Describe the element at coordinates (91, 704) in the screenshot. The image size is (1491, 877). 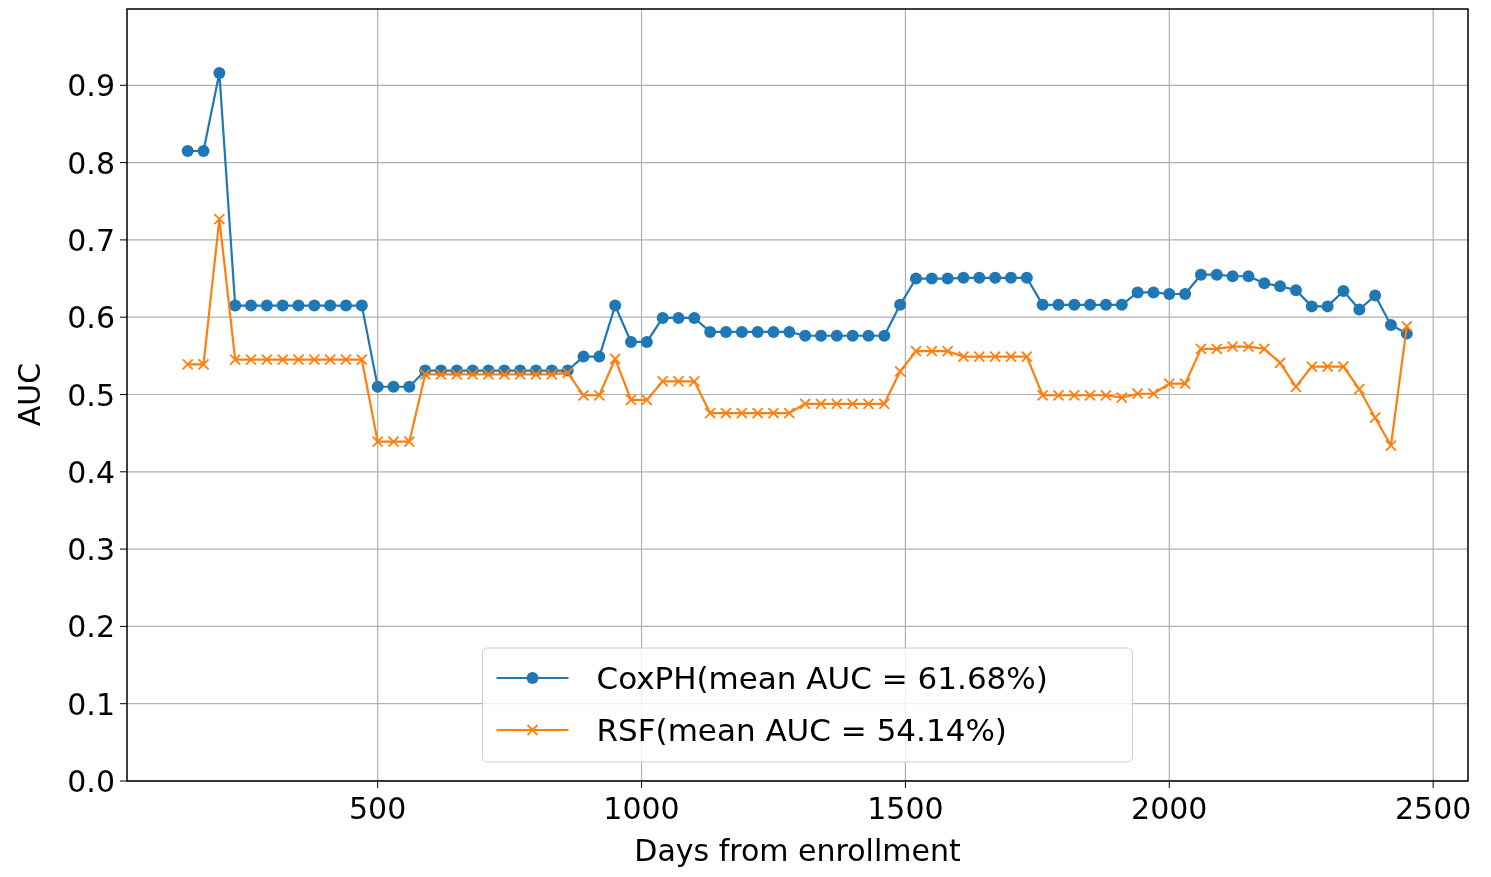
I see `y-tick-label: 0.1` at that location.